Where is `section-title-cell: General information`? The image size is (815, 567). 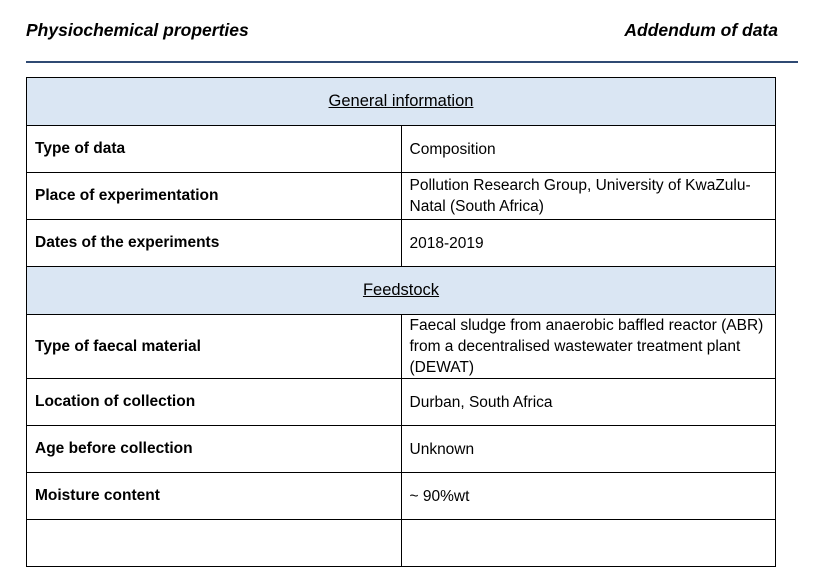
section-title-cell: General information is located at coordinates (401, 101).